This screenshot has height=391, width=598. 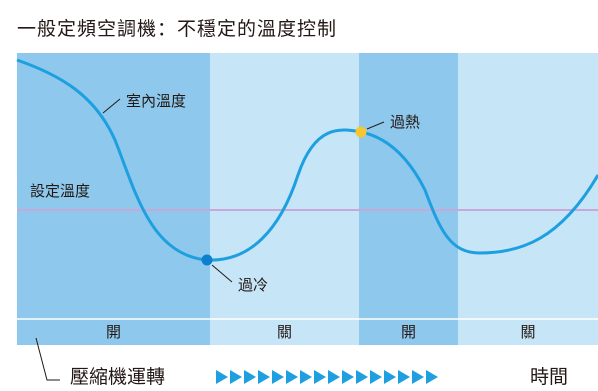 I want to click on leader-compressor, so click(x=47, y=359).